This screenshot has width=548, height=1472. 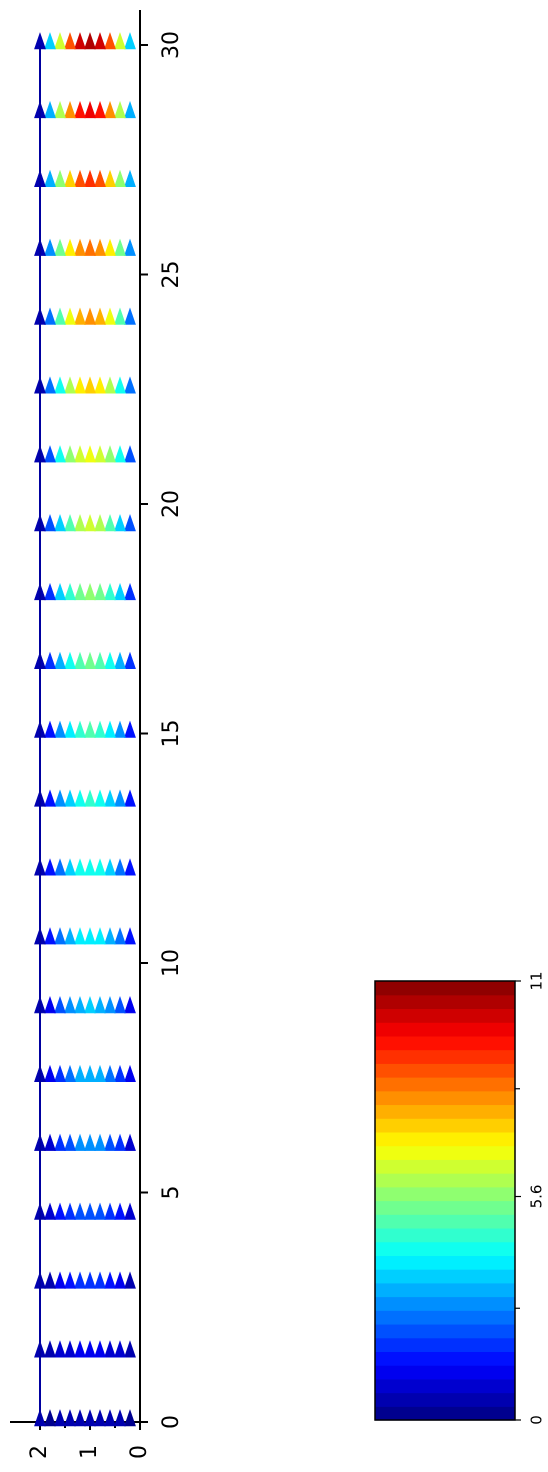 What do you see at coordinates (171, 734) in the screenshot?
I see `x-tick-label: 15` at bounding box center [171, 734].